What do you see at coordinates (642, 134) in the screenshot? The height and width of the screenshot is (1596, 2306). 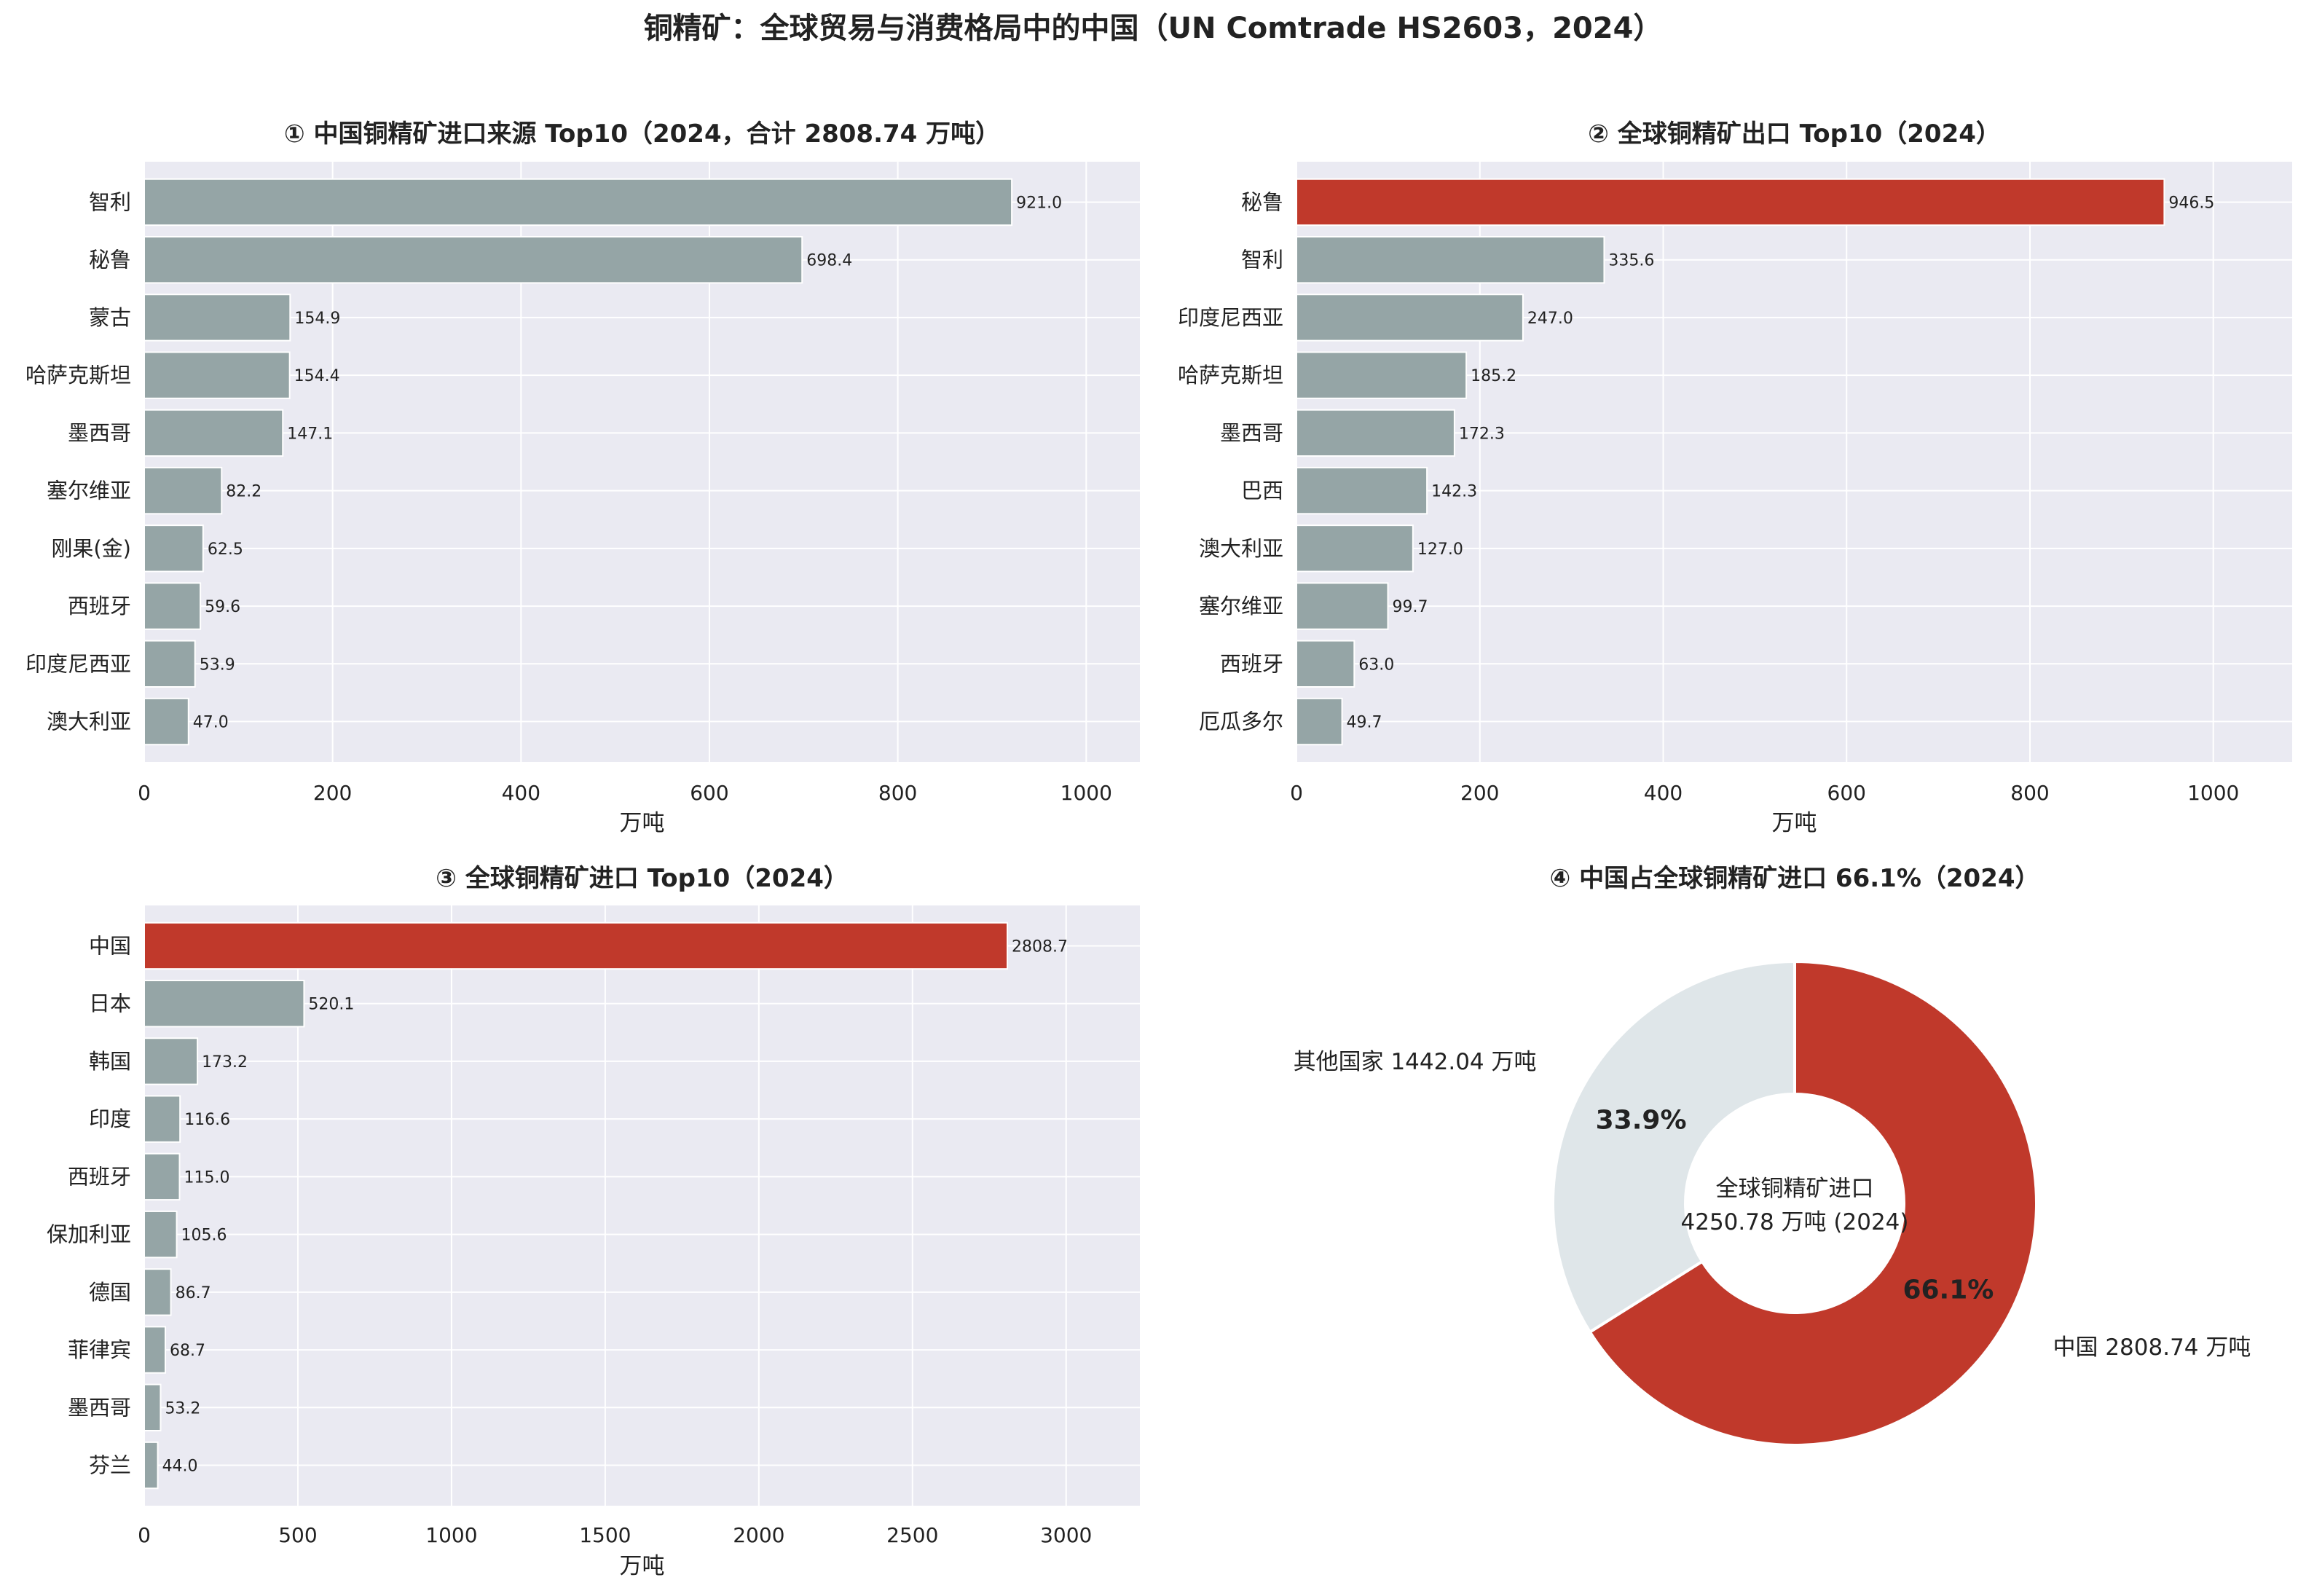 I see `panel-title: ① 中国铜精矿进口来源 Top10（2024，合计 2808.74 万吨）` at bounding box center [642, 134].